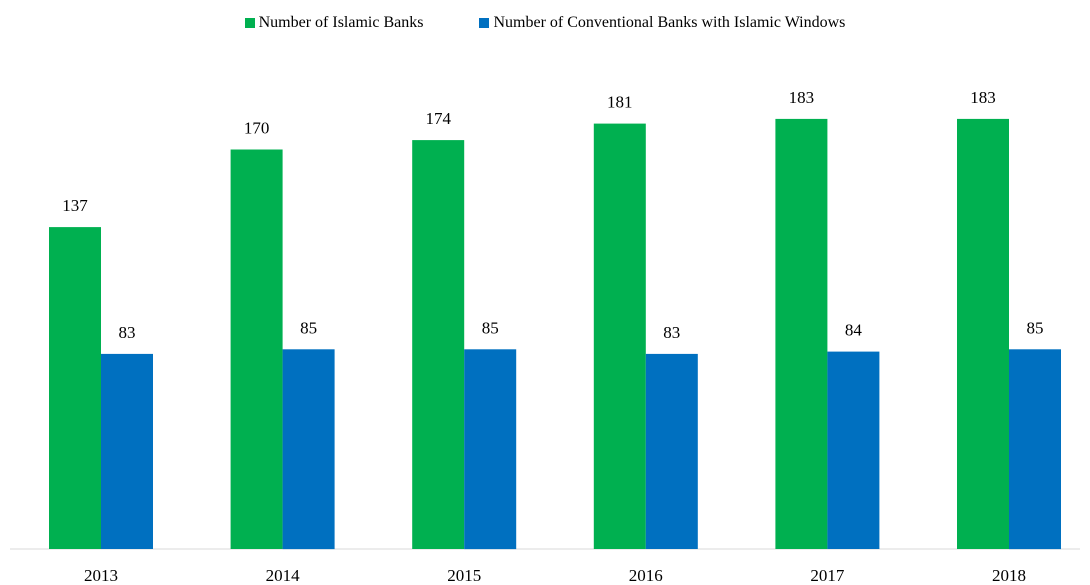 Image resolution: width=1090 pixels, height=585 pixels. Describe the element at coordinates (101, 575) in the screenshot. I see `x-tick-label-2013: 2013` at that location.